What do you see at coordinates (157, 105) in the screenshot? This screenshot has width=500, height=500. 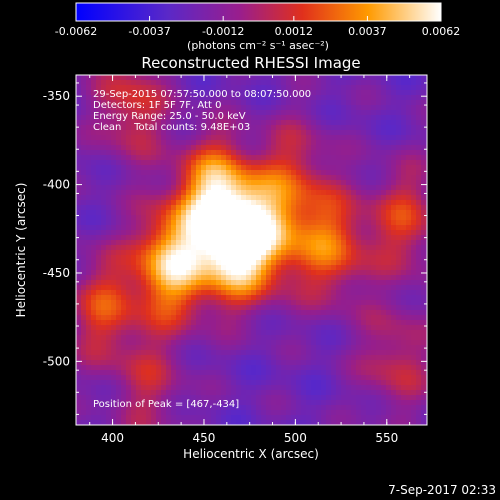 I see `annotation-detectors: Detectors: 1F 5F 7F, Att 0` at bounding box center [157, 105].